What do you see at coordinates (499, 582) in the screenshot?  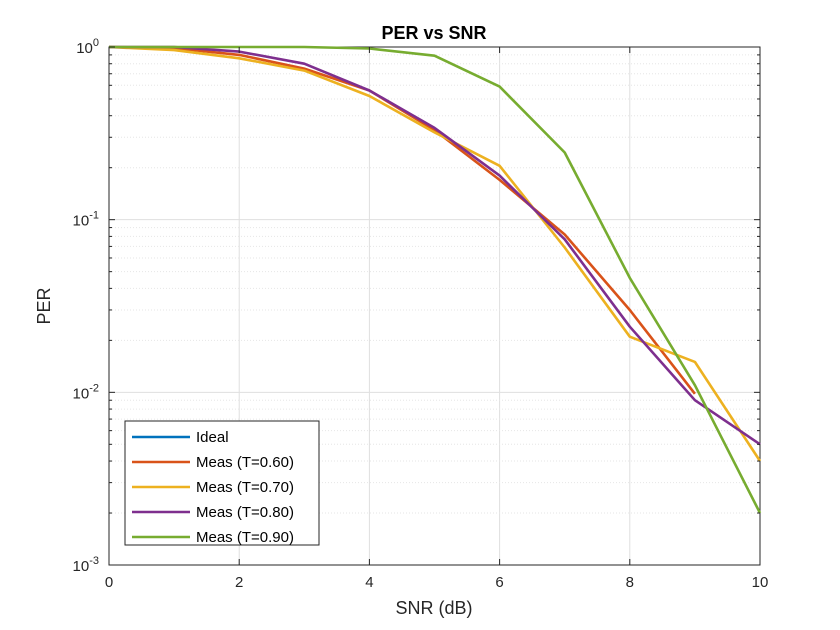 I see `x-tick-label: 6` at bounding box center [499, 582].